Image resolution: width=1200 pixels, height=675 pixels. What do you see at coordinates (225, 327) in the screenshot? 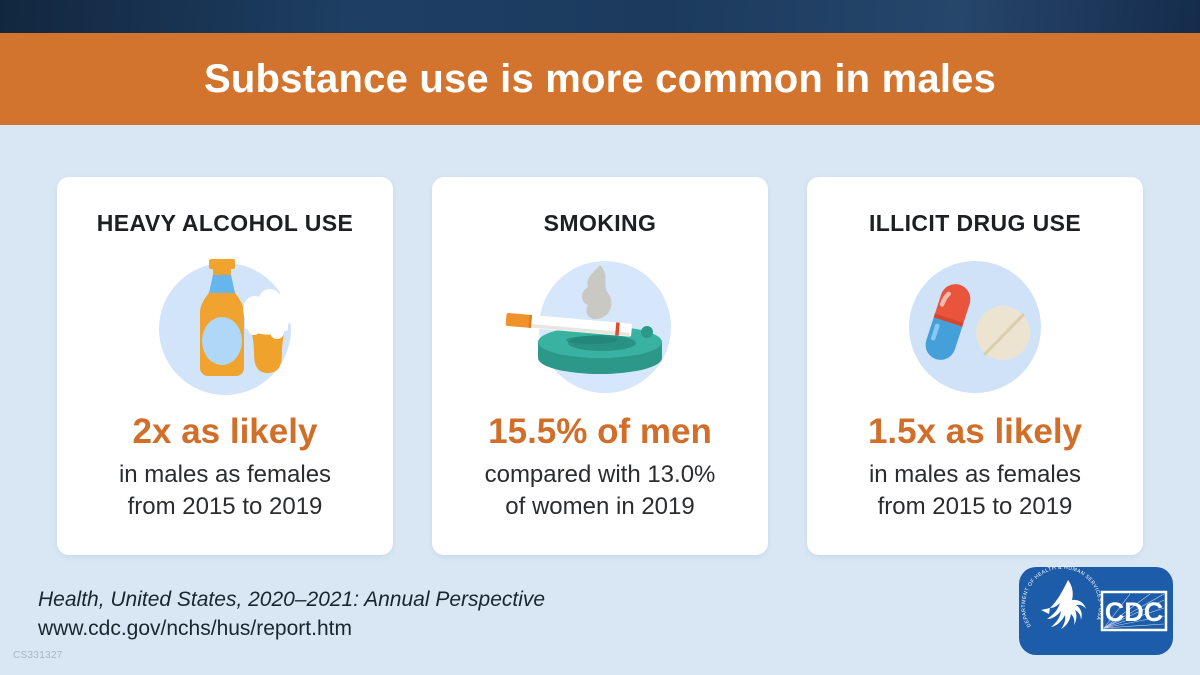
I see `beer-bottle-and-glass-icon` at bounding box center [225, 327].